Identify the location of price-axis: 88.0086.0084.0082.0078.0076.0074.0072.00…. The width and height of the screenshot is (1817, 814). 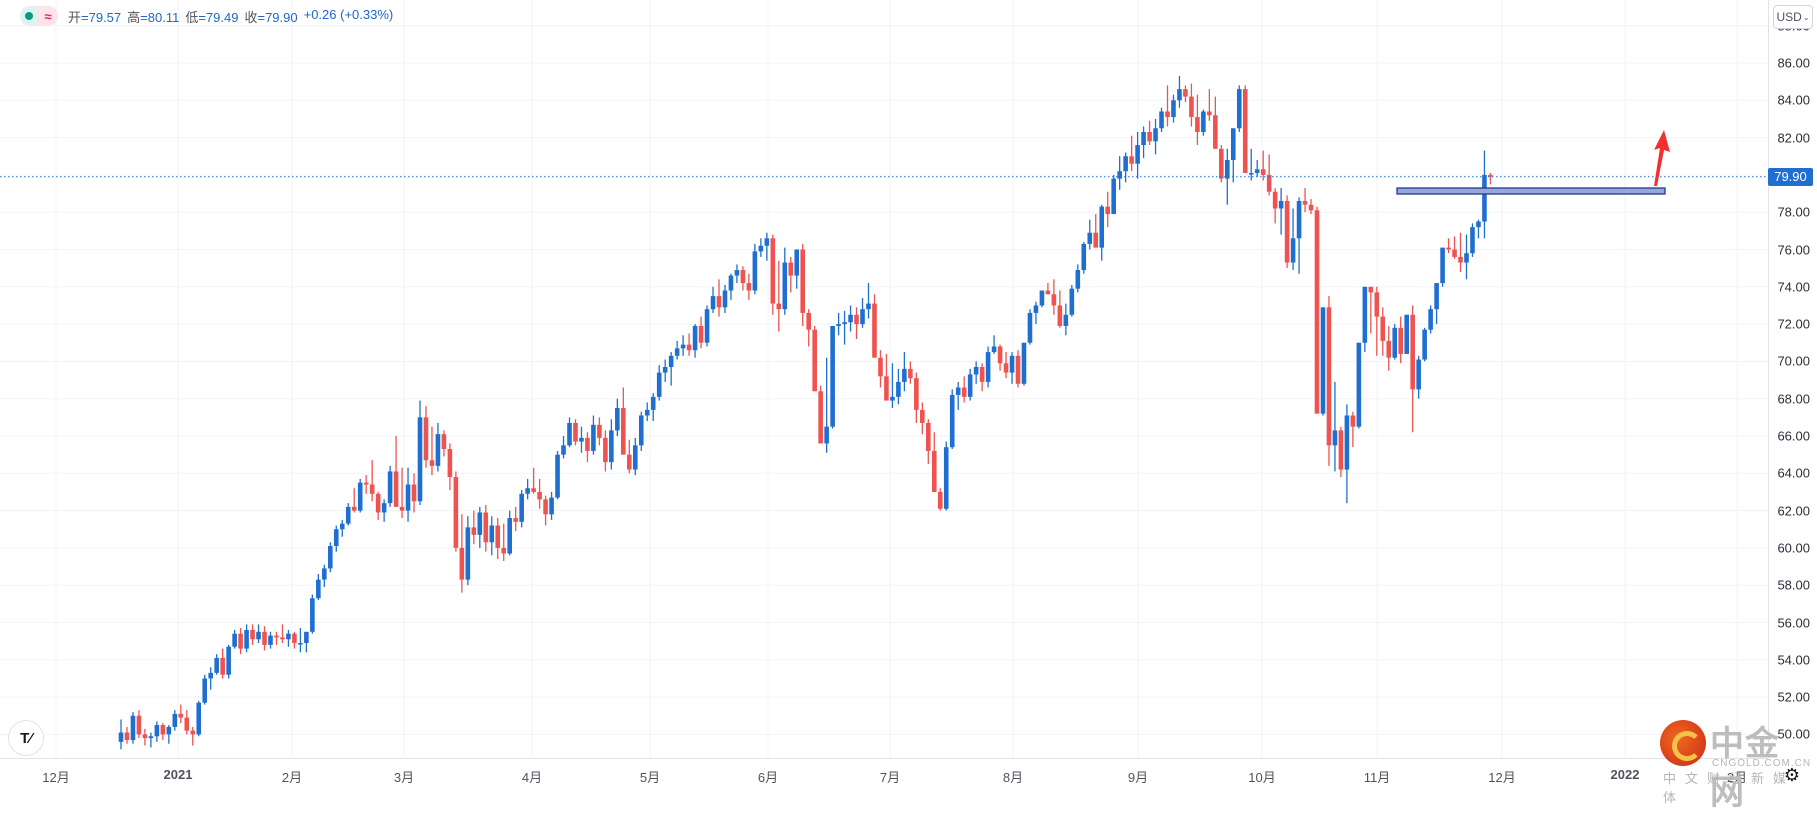
(1792, 379).